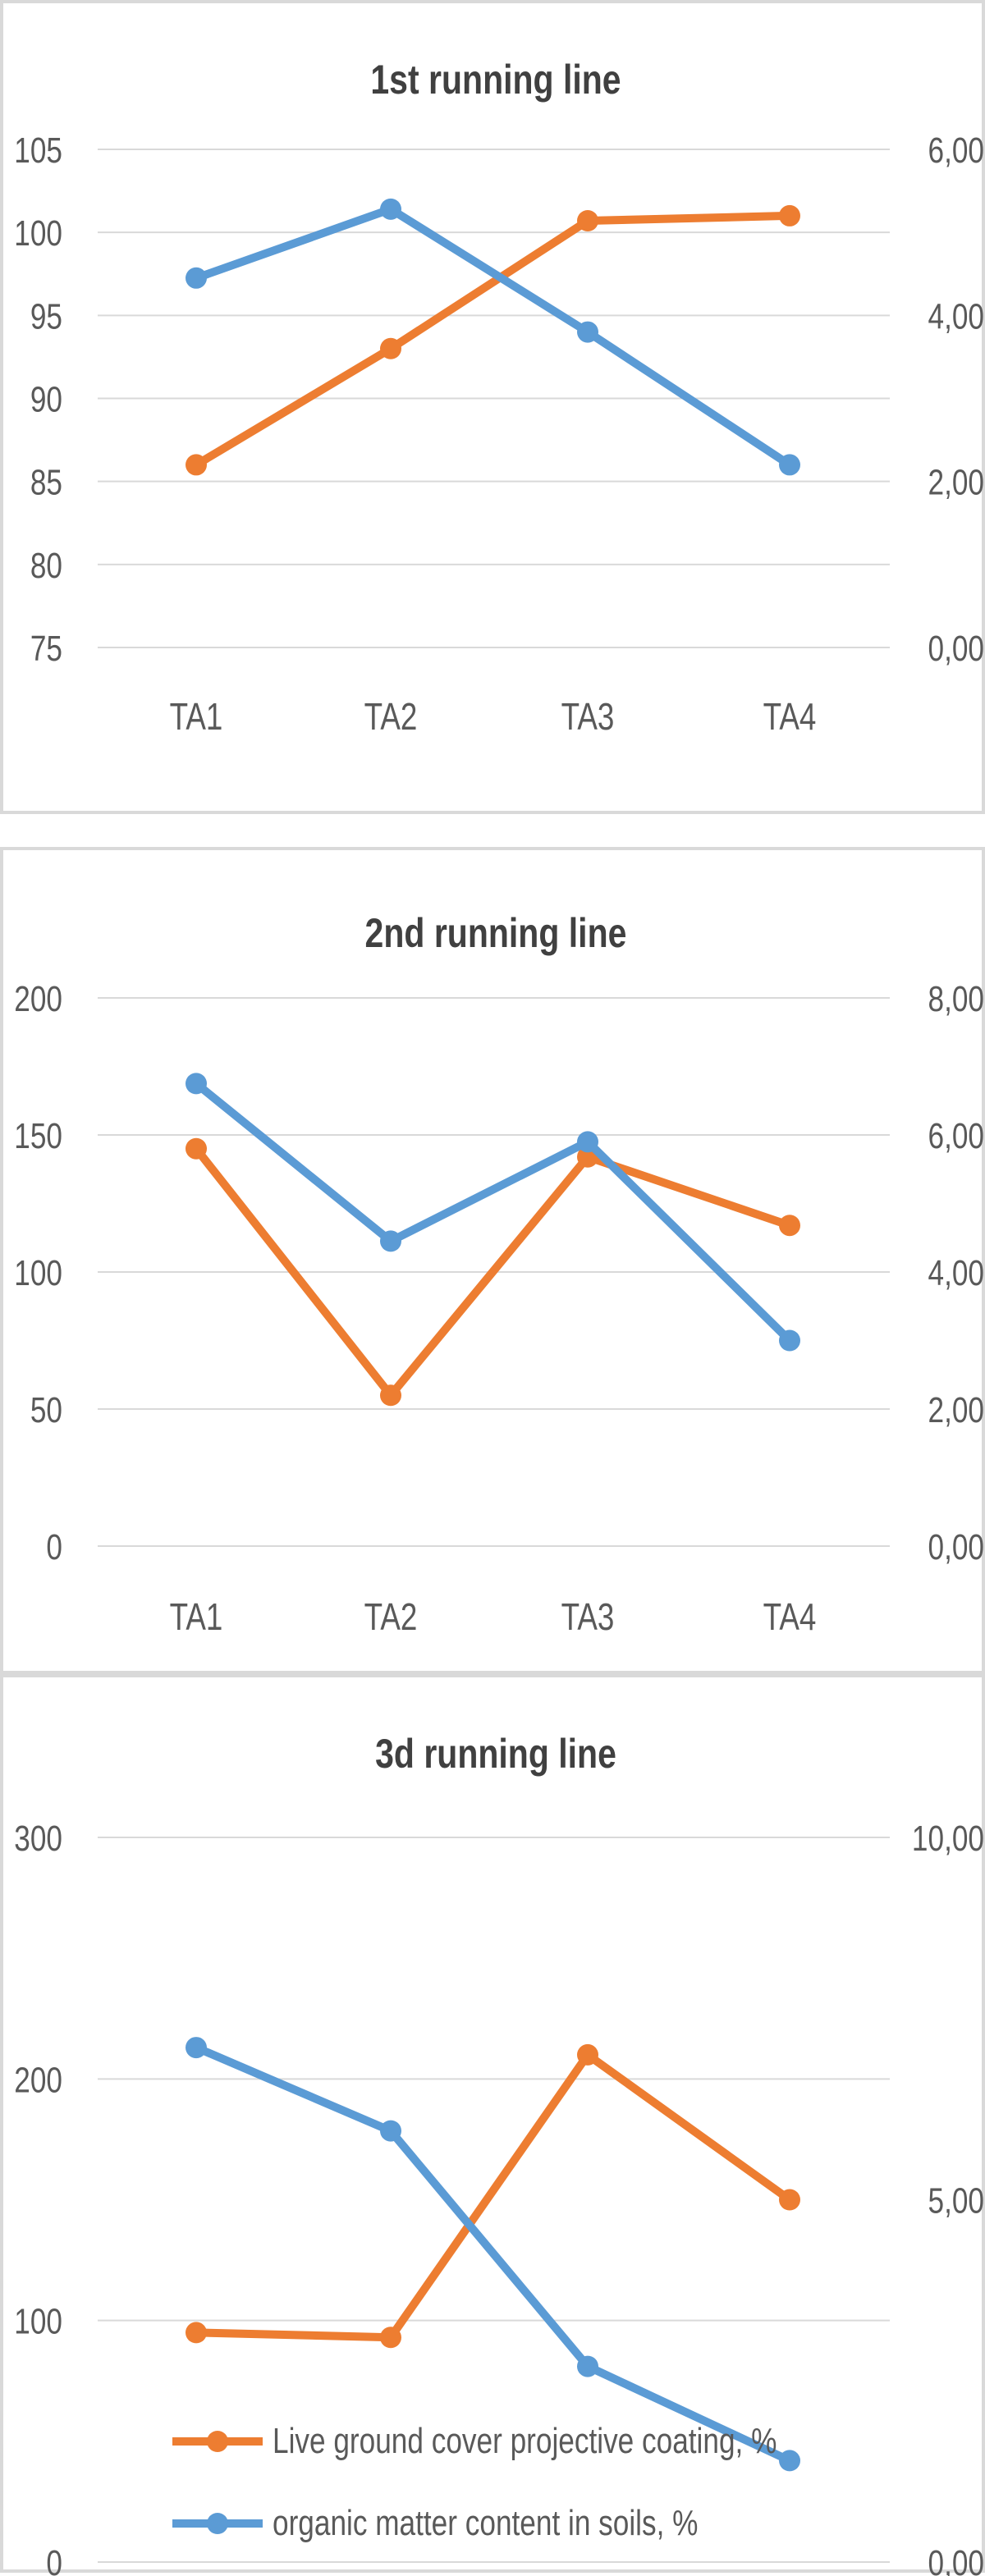  I want to click on legend-item-blue: organic matter content in soils, %, so click(488, 2523).